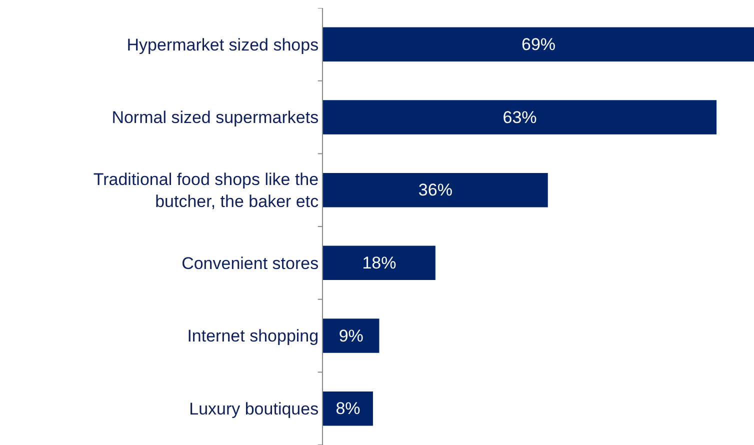  I want to click on y-tick-label: Convenient stores, so click(250, 263).